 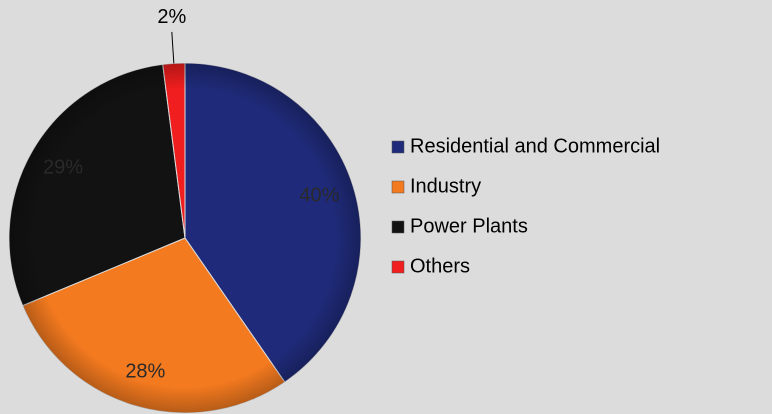 I want to click on data-label: 2%, so click(x=171, y=17).